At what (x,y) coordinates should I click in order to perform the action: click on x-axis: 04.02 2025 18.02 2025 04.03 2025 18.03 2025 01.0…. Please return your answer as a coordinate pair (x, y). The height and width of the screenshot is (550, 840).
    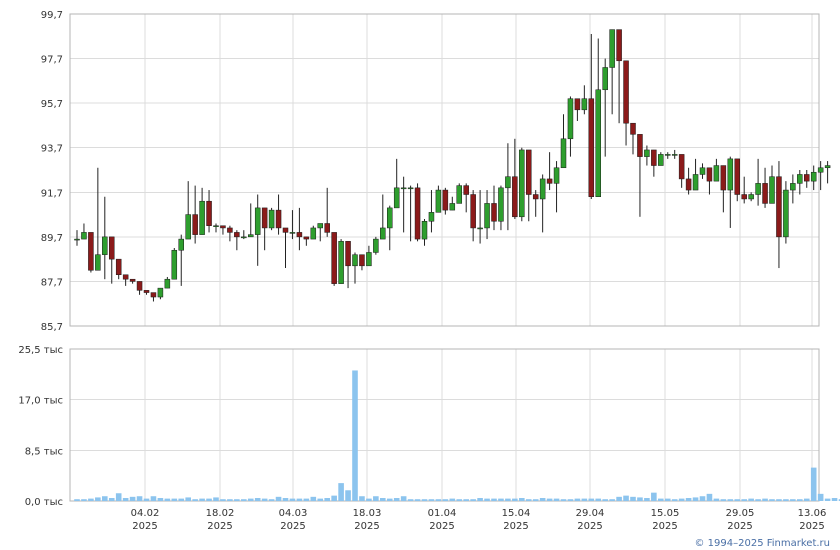
    Looking at the image, I should click on (479, 520).